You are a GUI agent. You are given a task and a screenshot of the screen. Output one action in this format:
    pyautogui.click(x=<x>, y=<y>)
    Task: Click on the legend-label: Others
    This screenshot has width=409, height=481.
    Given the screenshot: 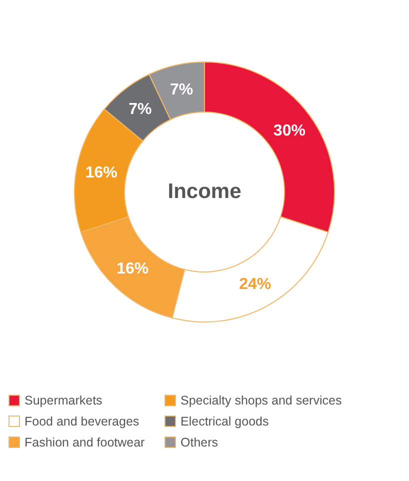 What is the action you would take?
    pyautogui.click(x=199, y=442)
    